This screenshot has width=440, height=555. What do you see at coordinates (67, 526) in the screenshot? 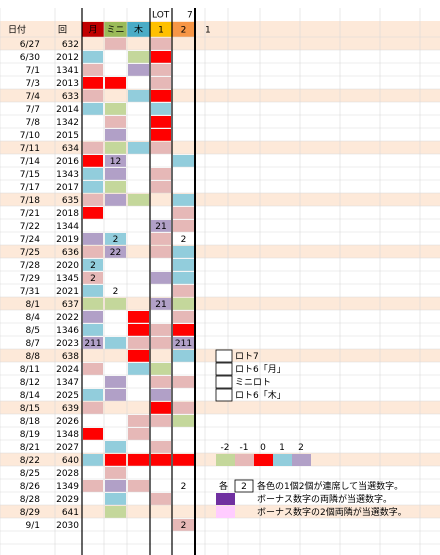
I see `round: 2030` at bounding box center [67, 526].